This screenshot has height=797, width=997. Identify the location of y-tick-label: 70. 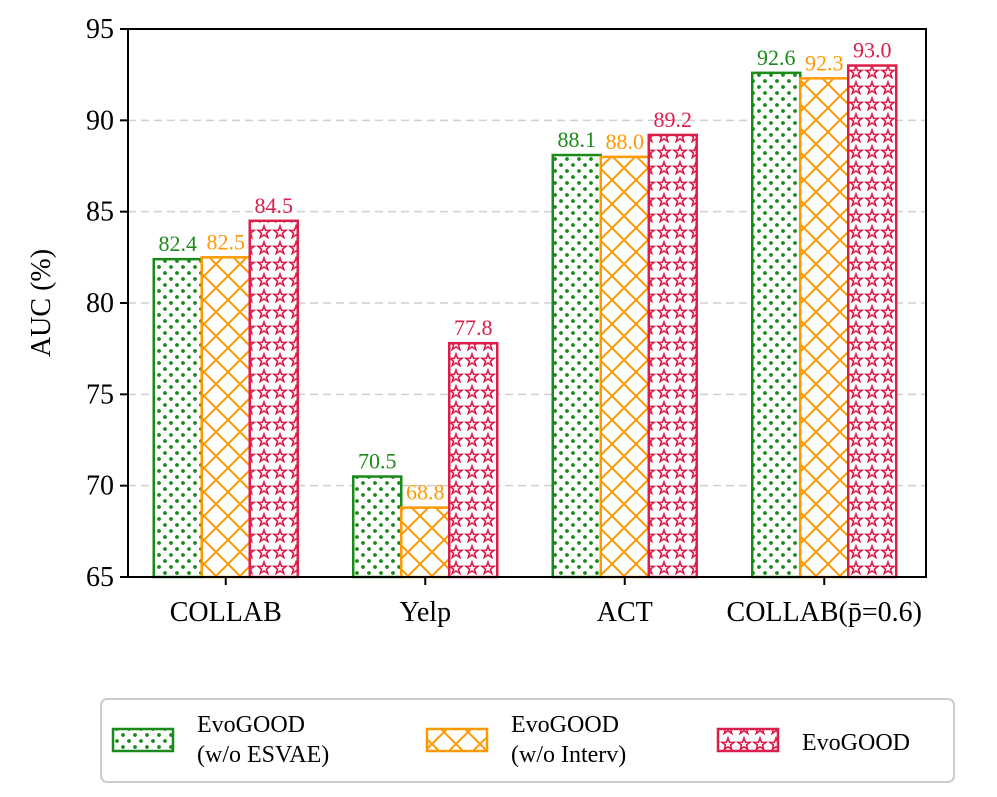
(100, 486).